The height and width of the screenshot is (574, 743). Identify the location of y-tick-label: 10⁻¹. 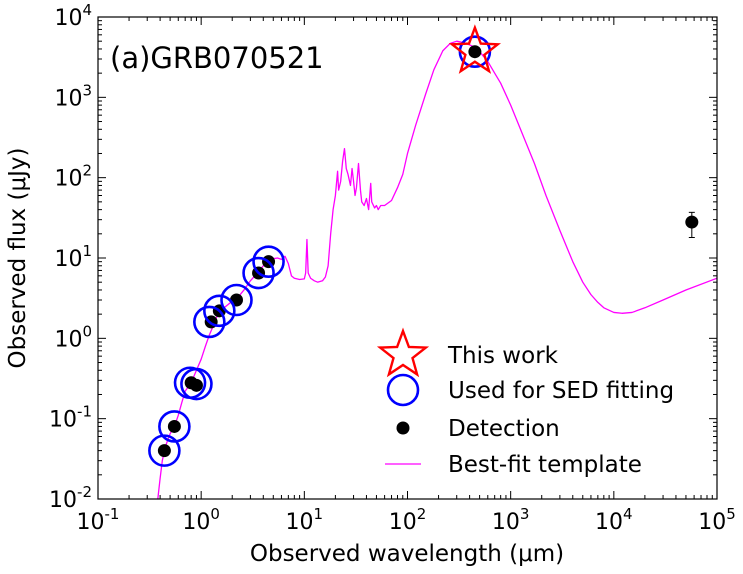
(70, 418).